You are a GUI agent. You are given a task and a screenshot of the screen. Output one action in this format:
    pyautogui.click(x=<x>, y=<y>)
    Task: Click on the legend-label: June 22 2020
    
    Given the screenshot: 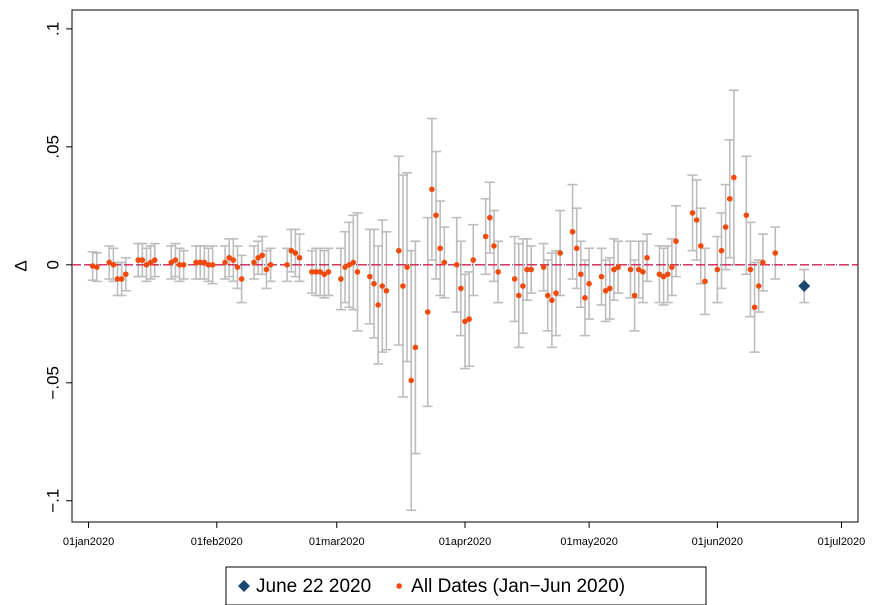 What is the action you would take?
    pyautogui.click(x=313, y=586)
    